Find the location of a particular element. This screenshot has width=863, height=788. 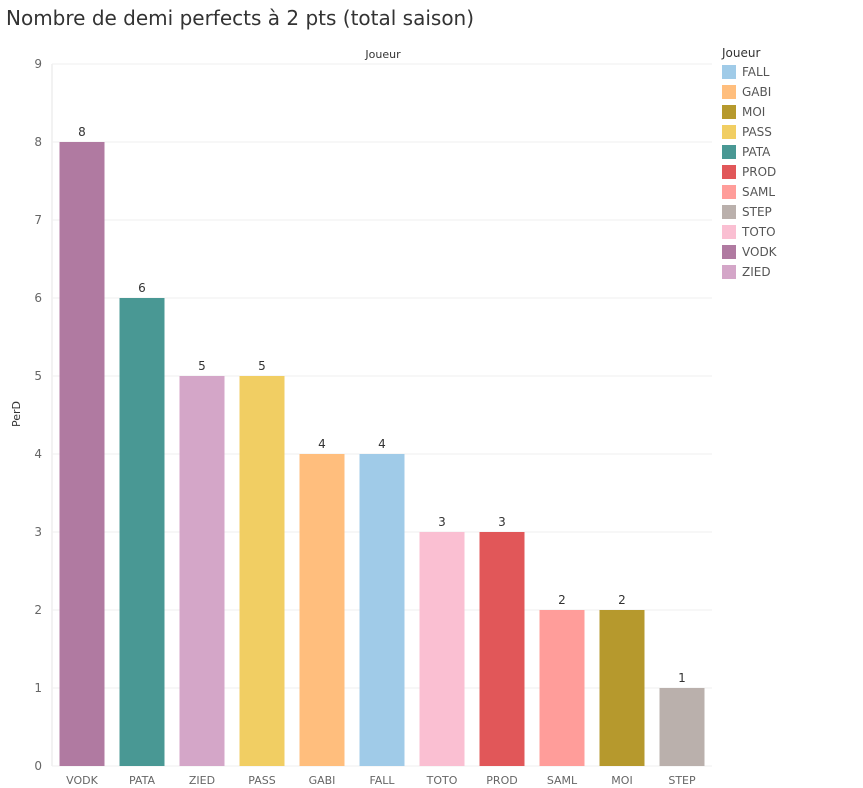

x-tick-label: PROD is located at coordinates (501, 780).